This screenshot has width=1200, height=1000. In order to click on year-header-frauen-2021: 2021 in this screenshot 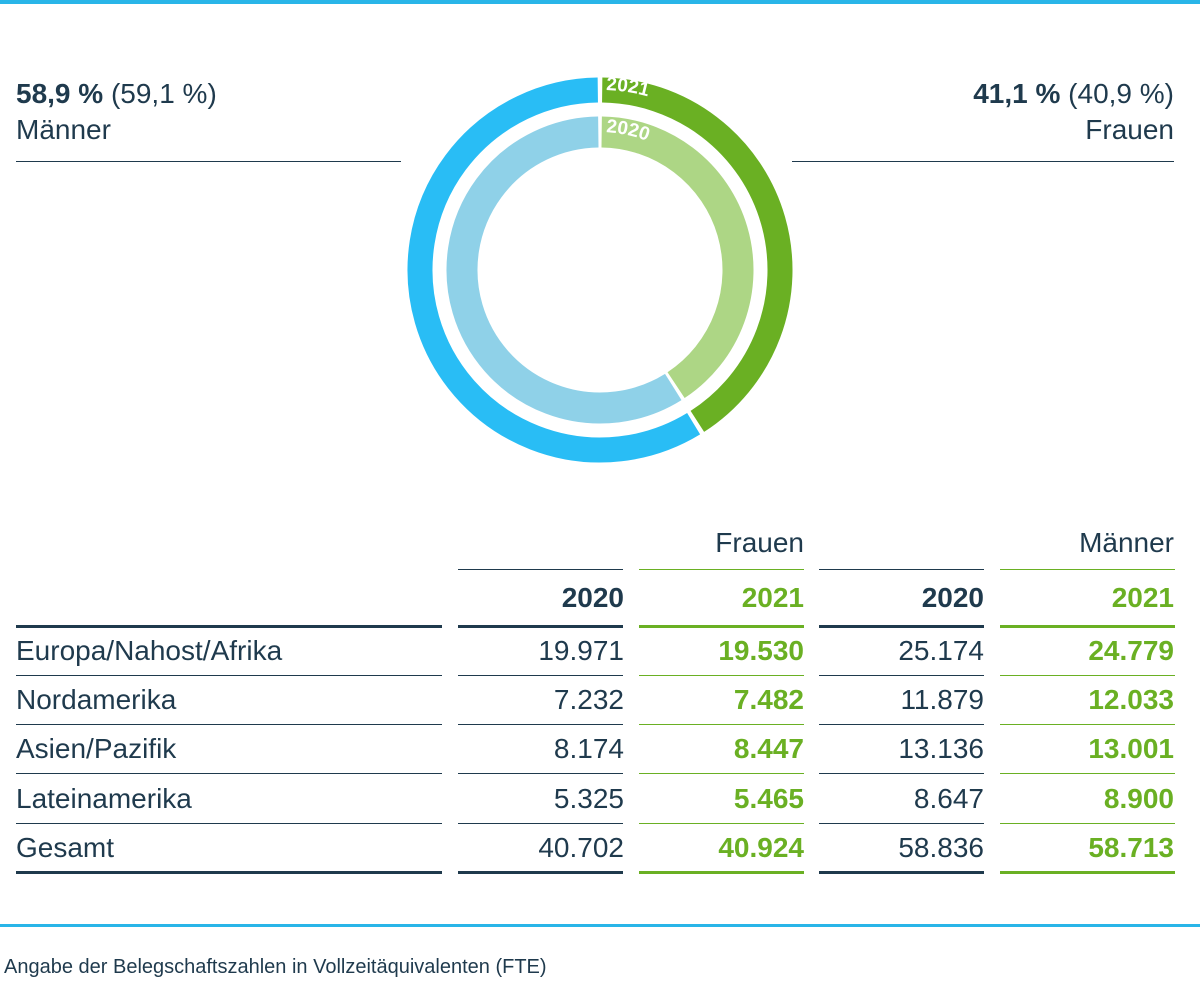, I will do `click(772, 597)`.